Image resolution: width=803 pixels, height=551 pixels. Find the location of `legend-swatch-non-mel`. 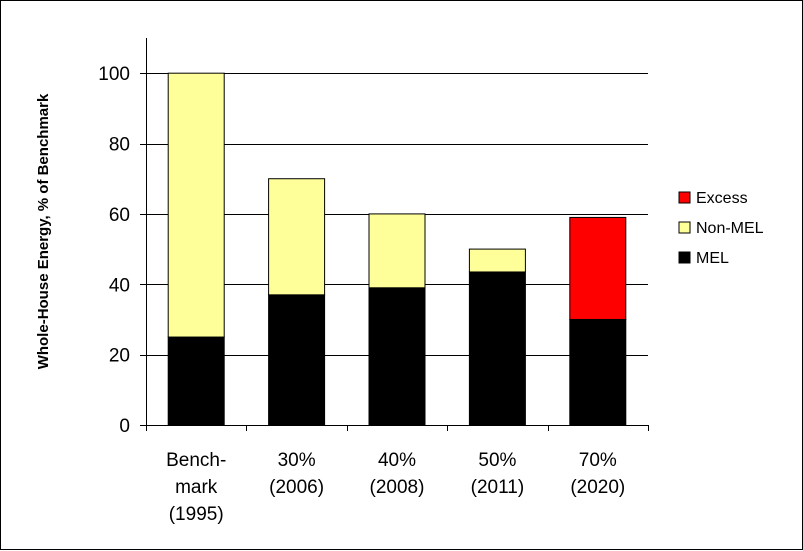

legend-swatch-non-mel is located at coordinates (684, 227).